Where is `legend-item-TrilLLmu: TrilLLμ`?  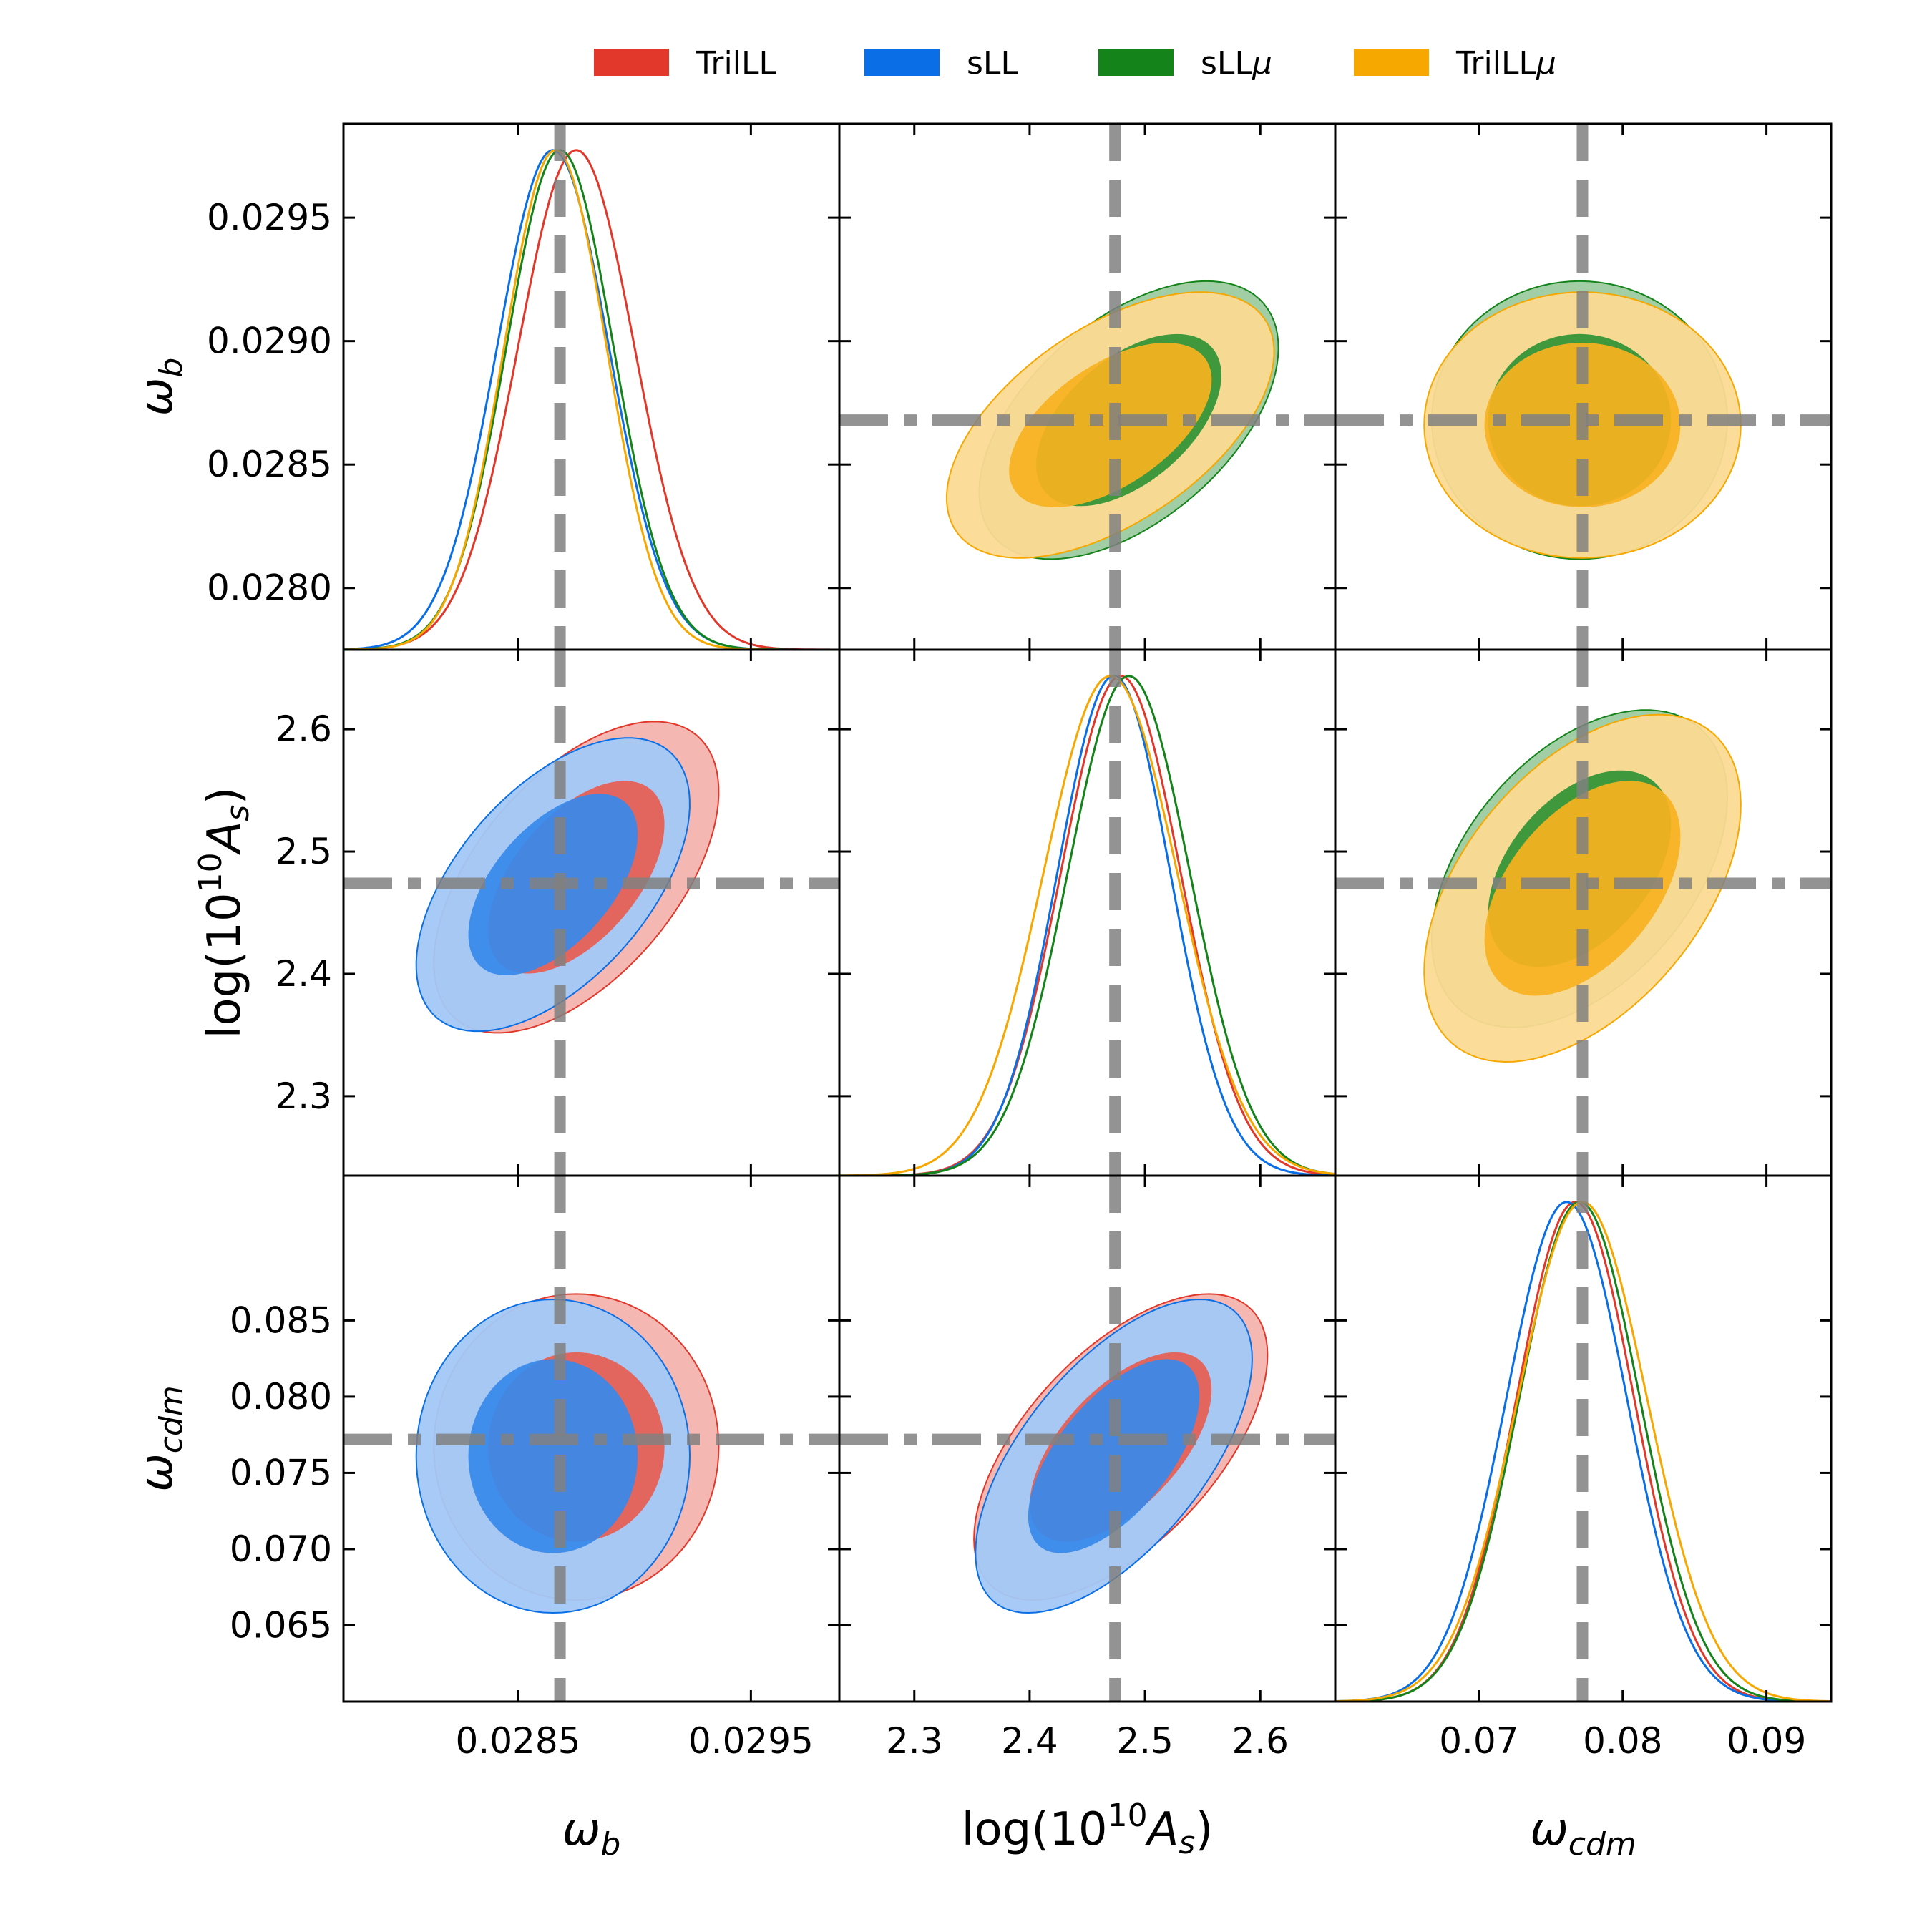
legend-item-TrilLLmu: TrilLLμ is located at coordinates (1455, 63).